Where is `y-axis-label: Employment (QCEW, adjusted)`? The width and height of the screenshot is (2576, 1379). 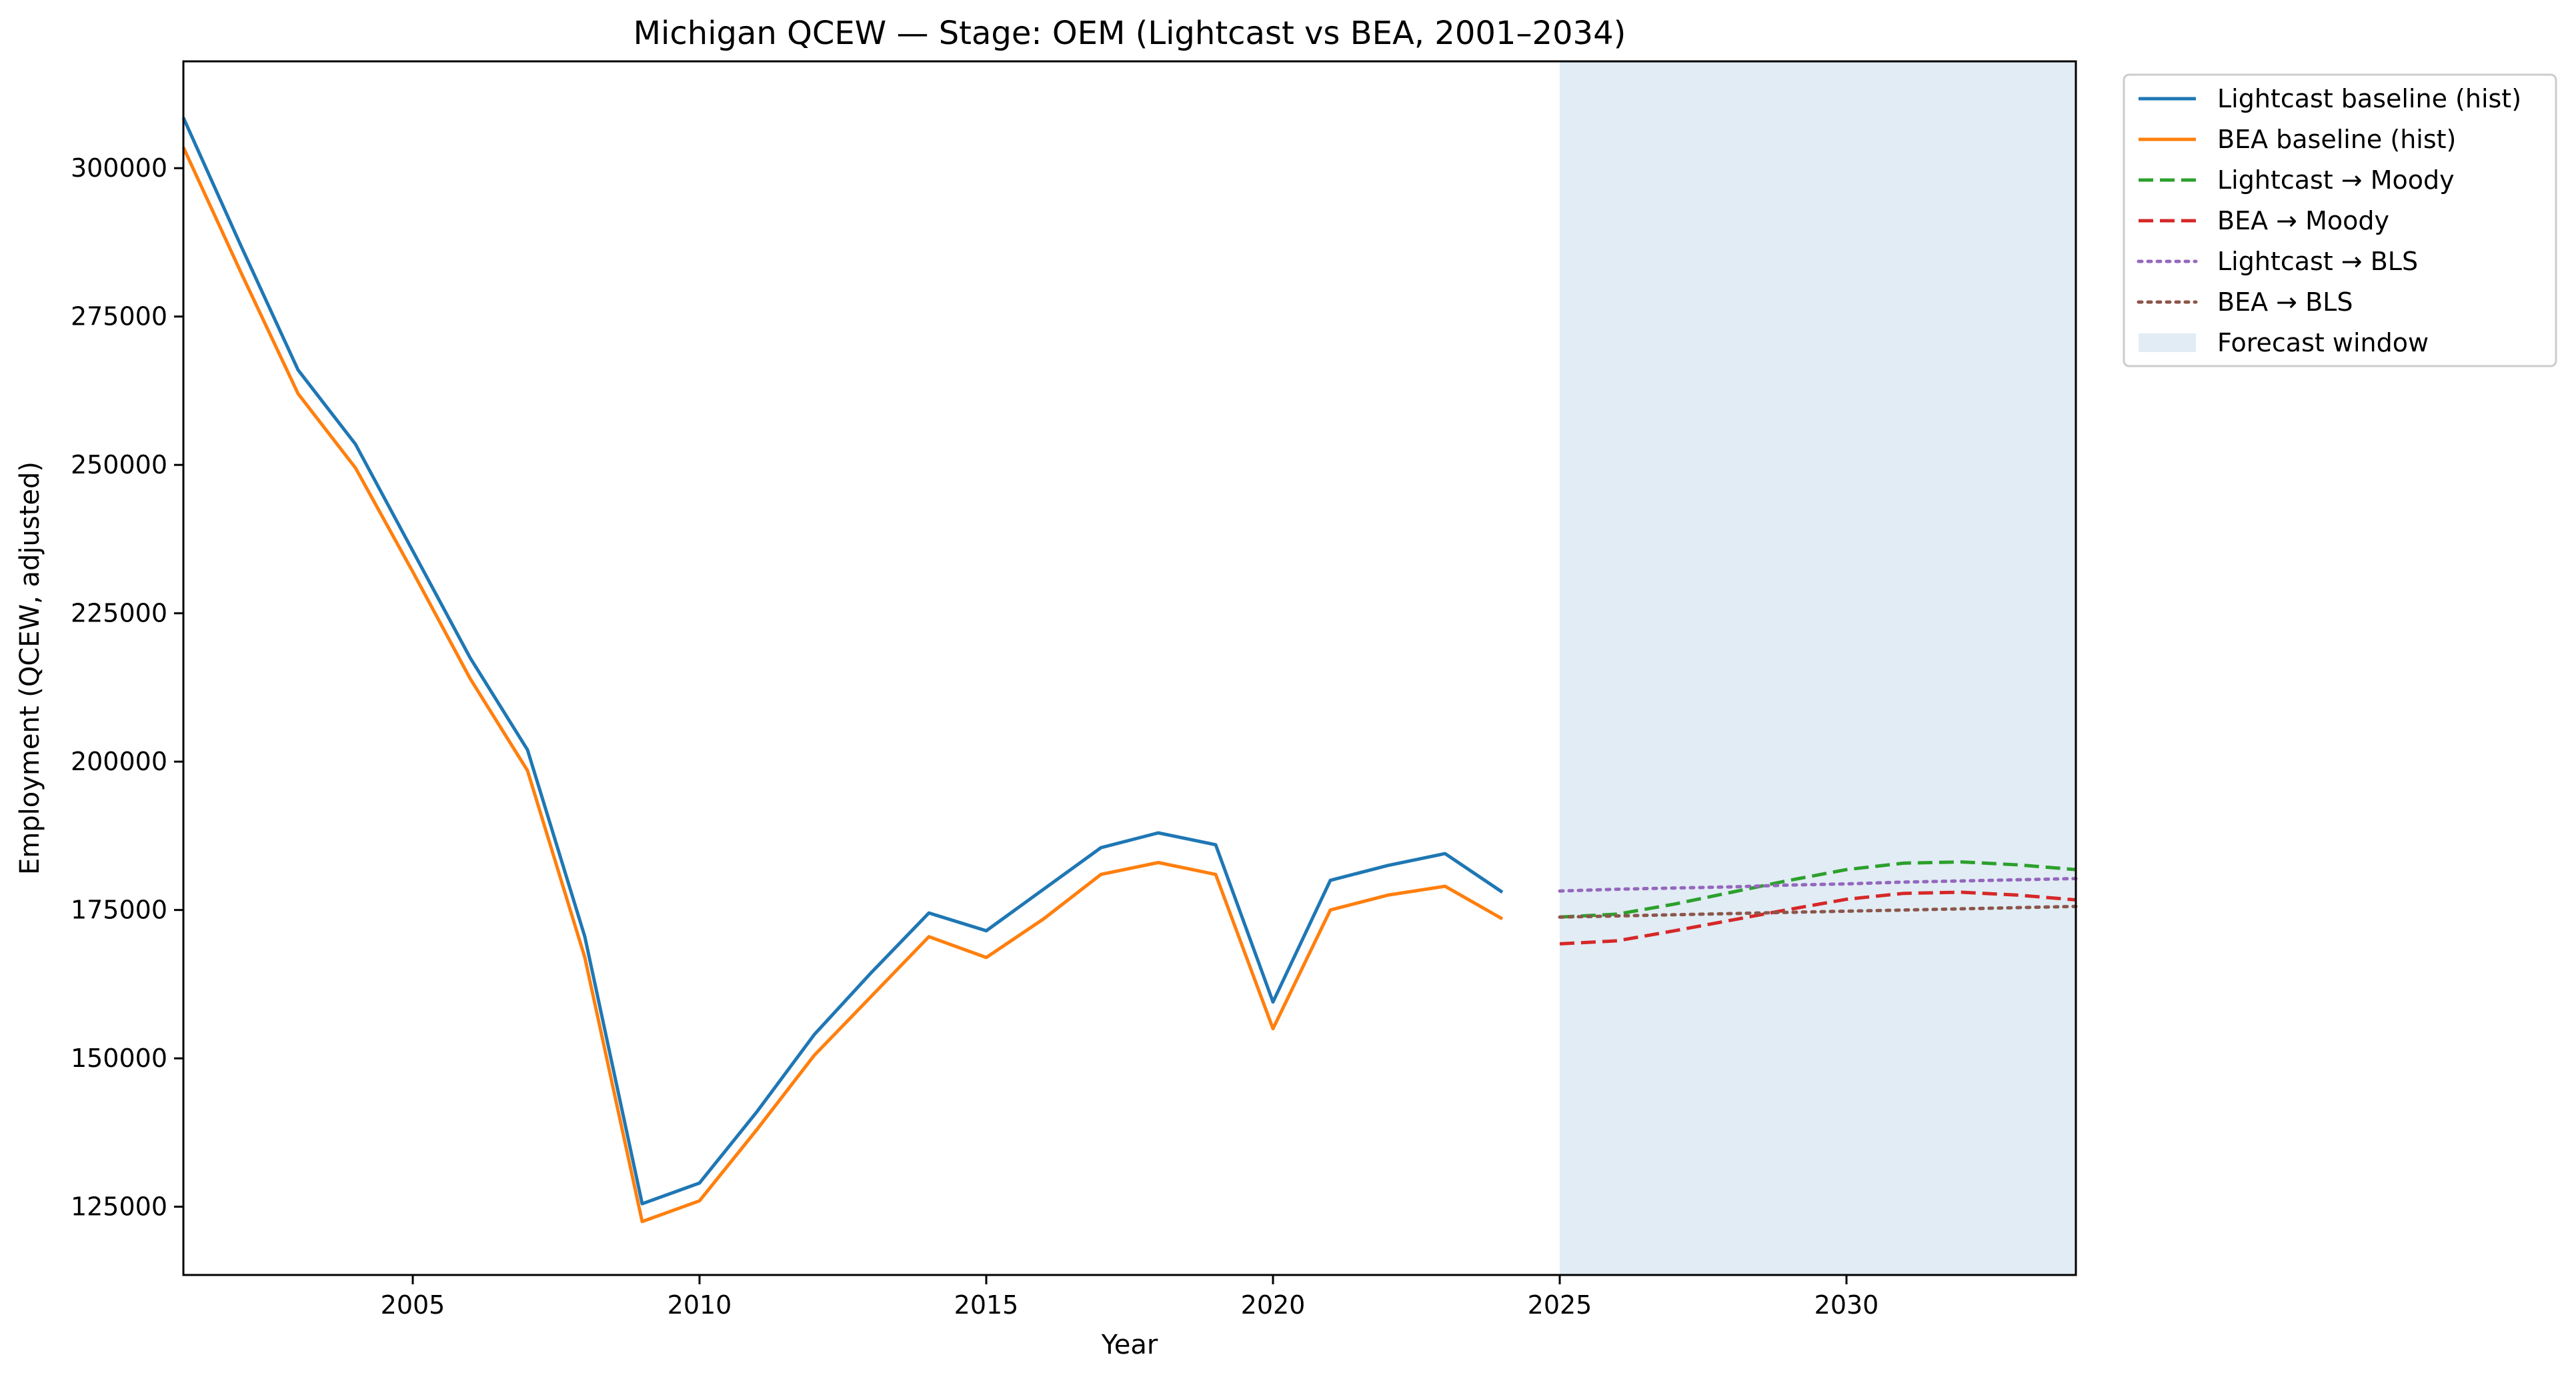
y-axis-label: Employment (QCEW, adjusted) is located at coordinates (30, 668).